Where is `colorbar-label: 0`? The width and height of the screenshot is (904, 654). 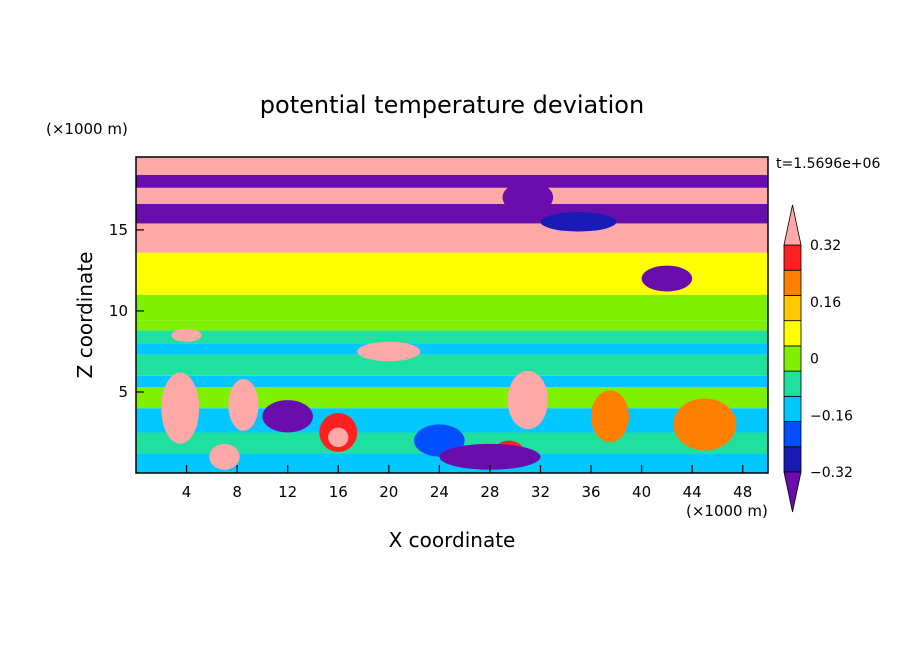 colorbar-label: 0 is located at coordinates (814, 360).